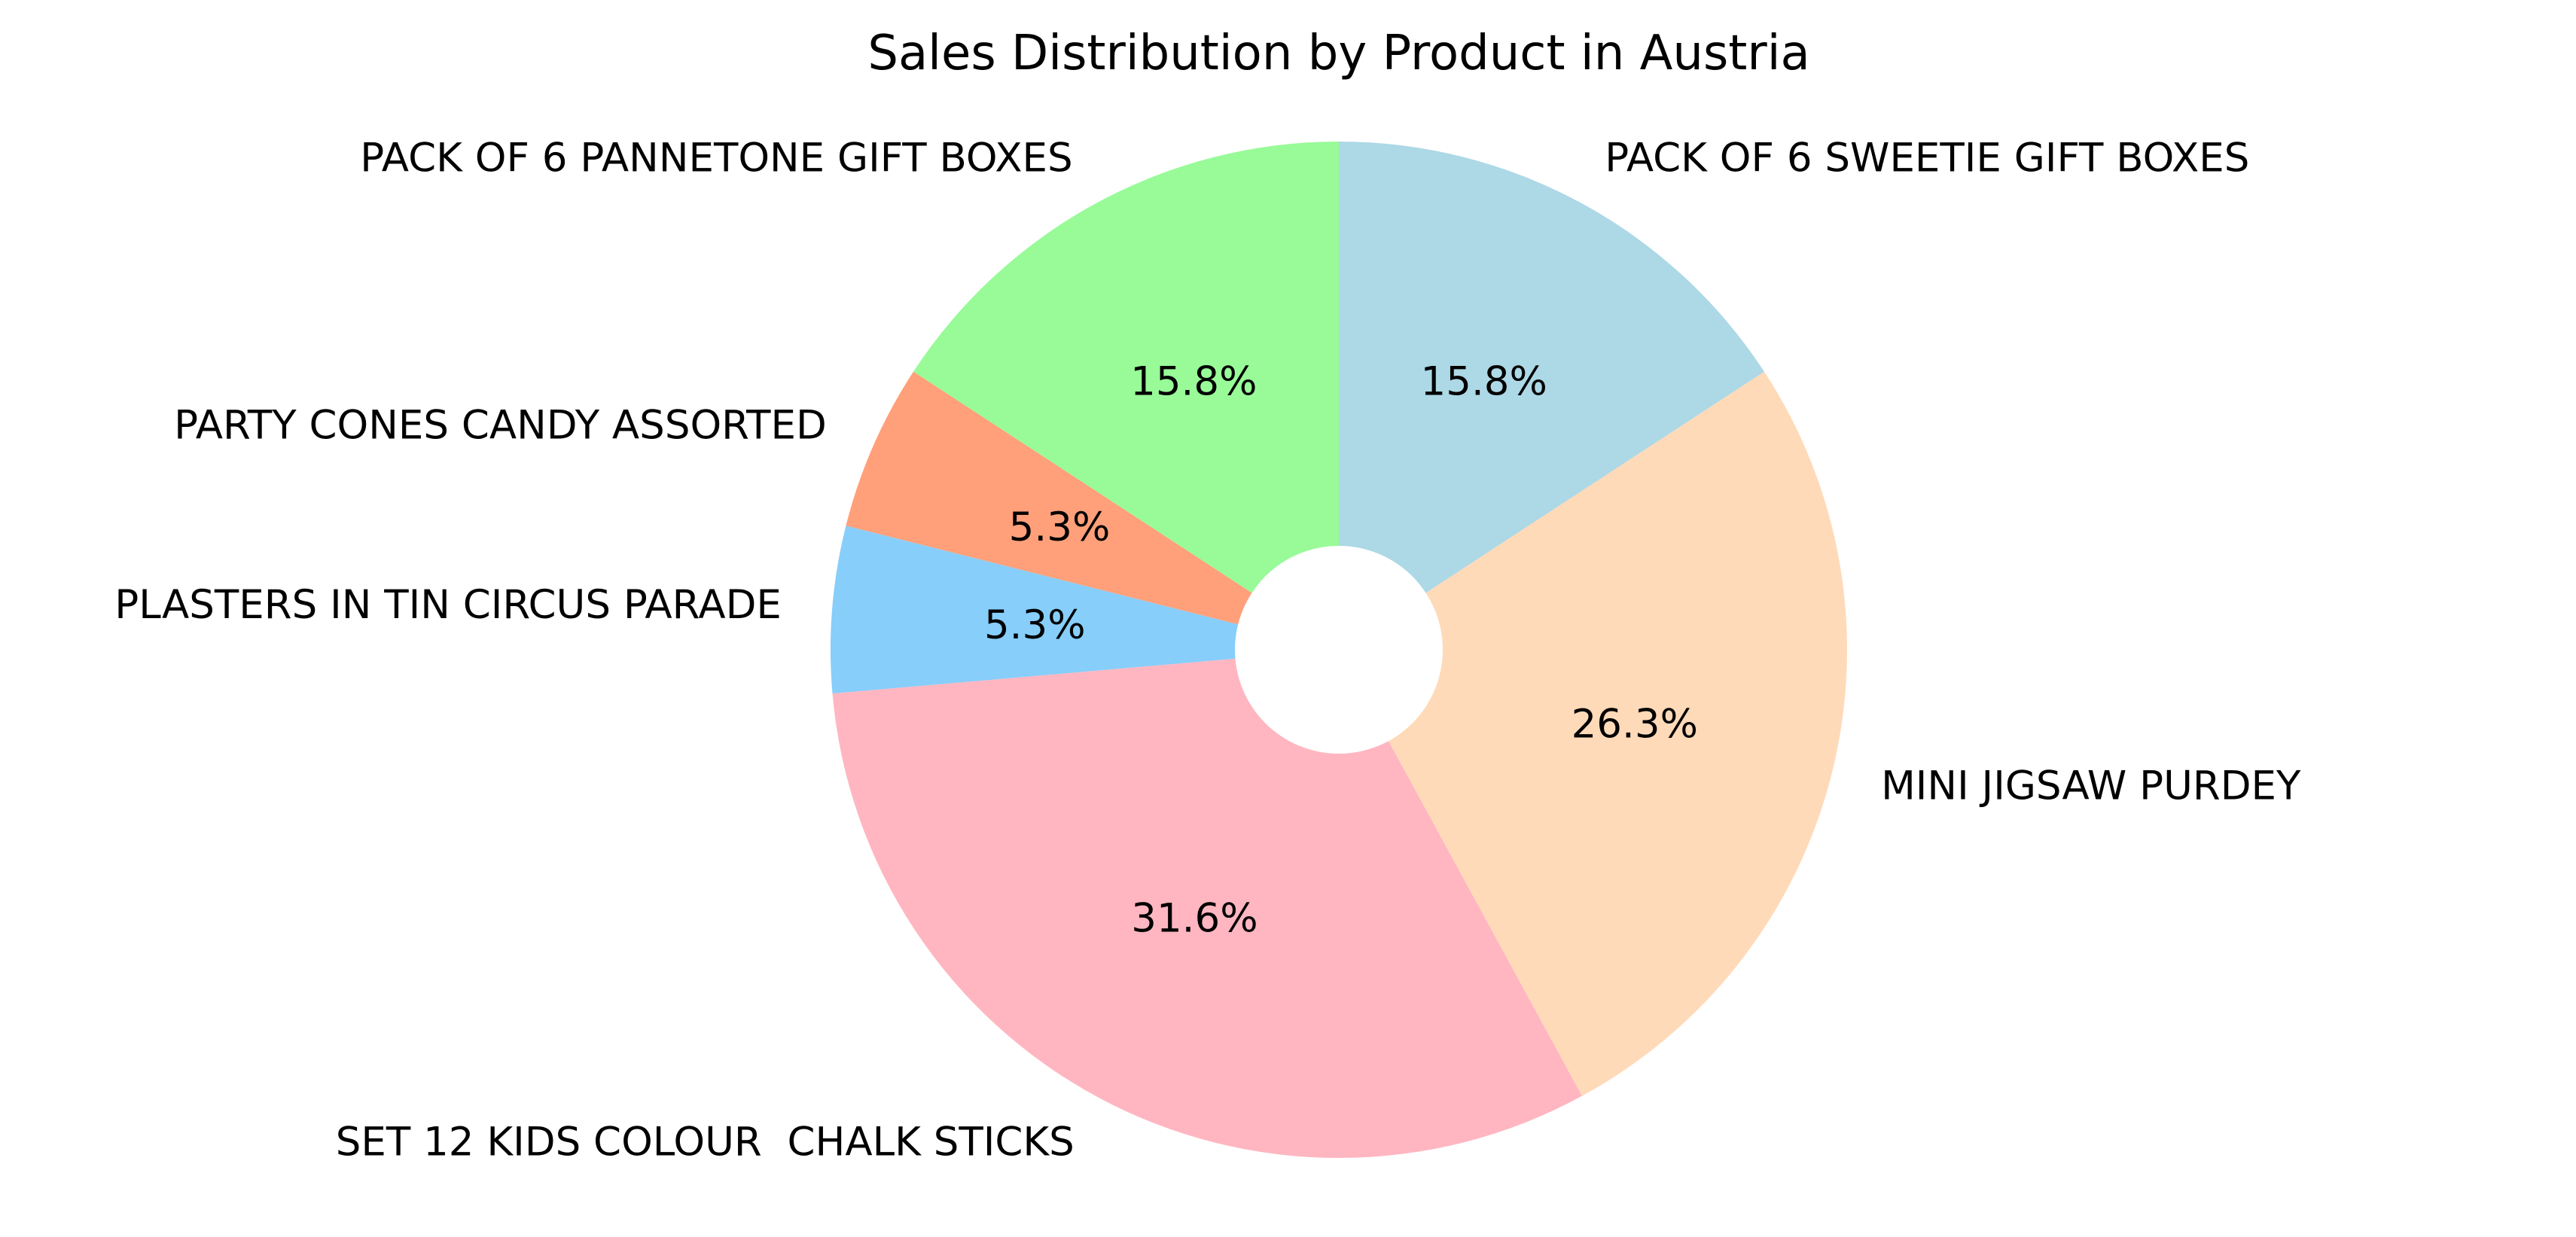  Describe the element at coordinates (1551, 396) in the screenshot. I see `slice-pack-of-6-sweetie-gift-boxes` at that location.